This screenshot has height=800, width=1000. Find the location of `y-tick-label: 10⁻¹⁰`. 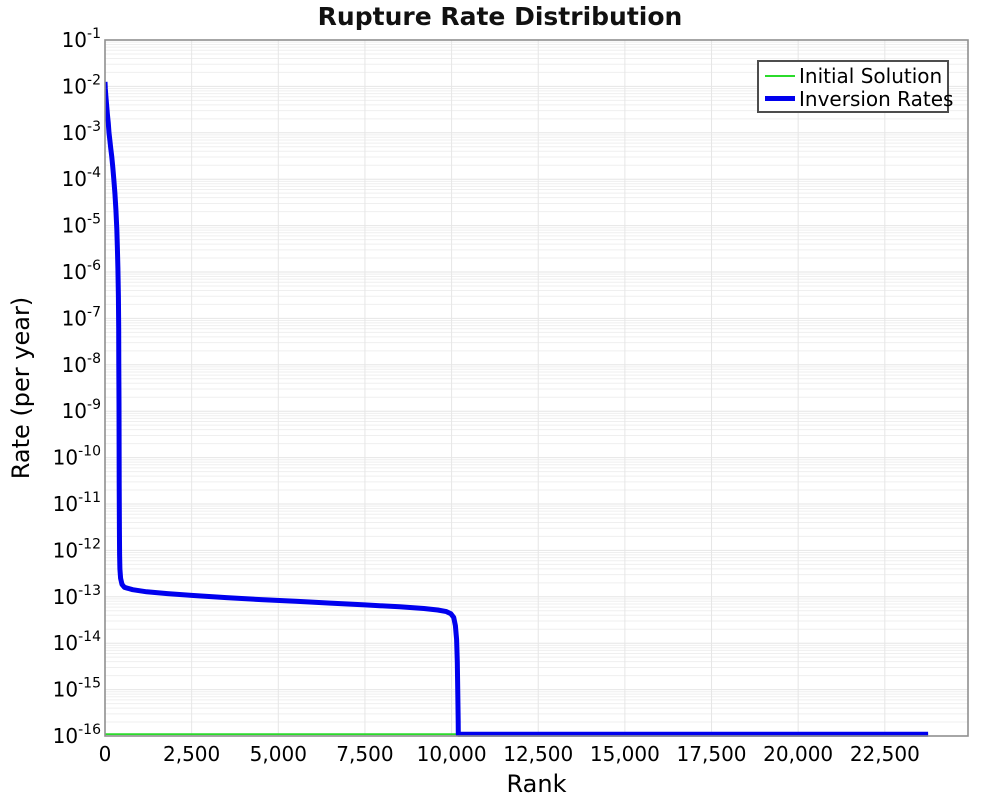

y-tick-label: 10⁻¹⁰ is located at coordinates (77, 457).